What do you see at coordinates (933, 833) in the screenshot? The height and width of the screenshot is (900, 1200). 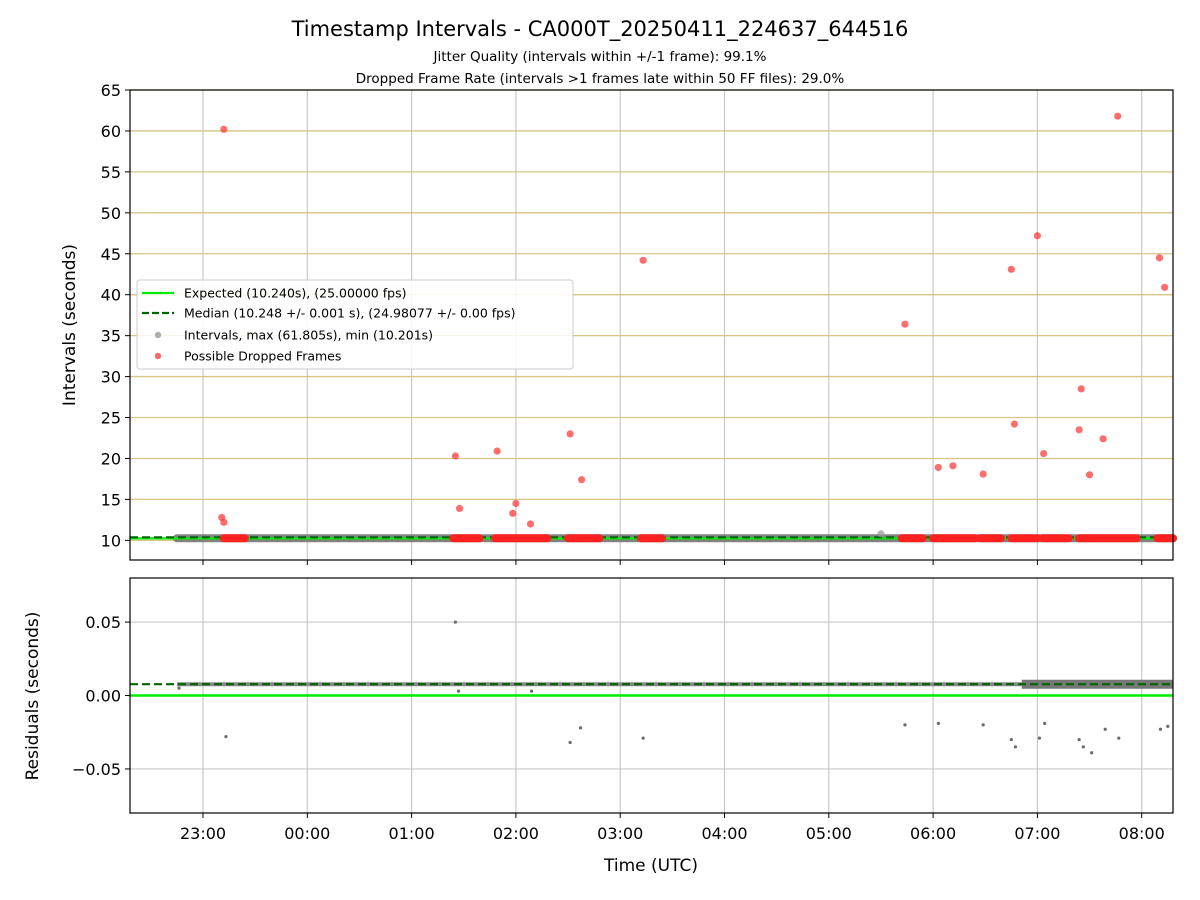 I see `x-tick-label: 06:00` at bounding box center [933, 833].